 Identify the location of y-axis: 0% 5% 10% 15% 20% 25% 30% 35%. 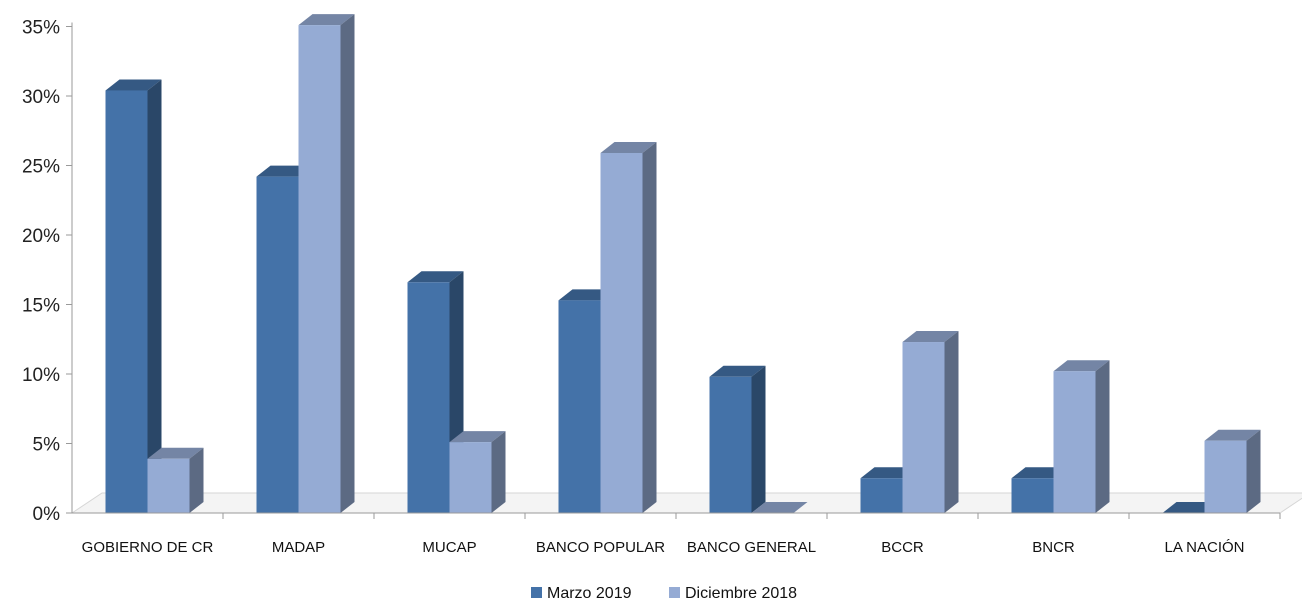
(47, 271).